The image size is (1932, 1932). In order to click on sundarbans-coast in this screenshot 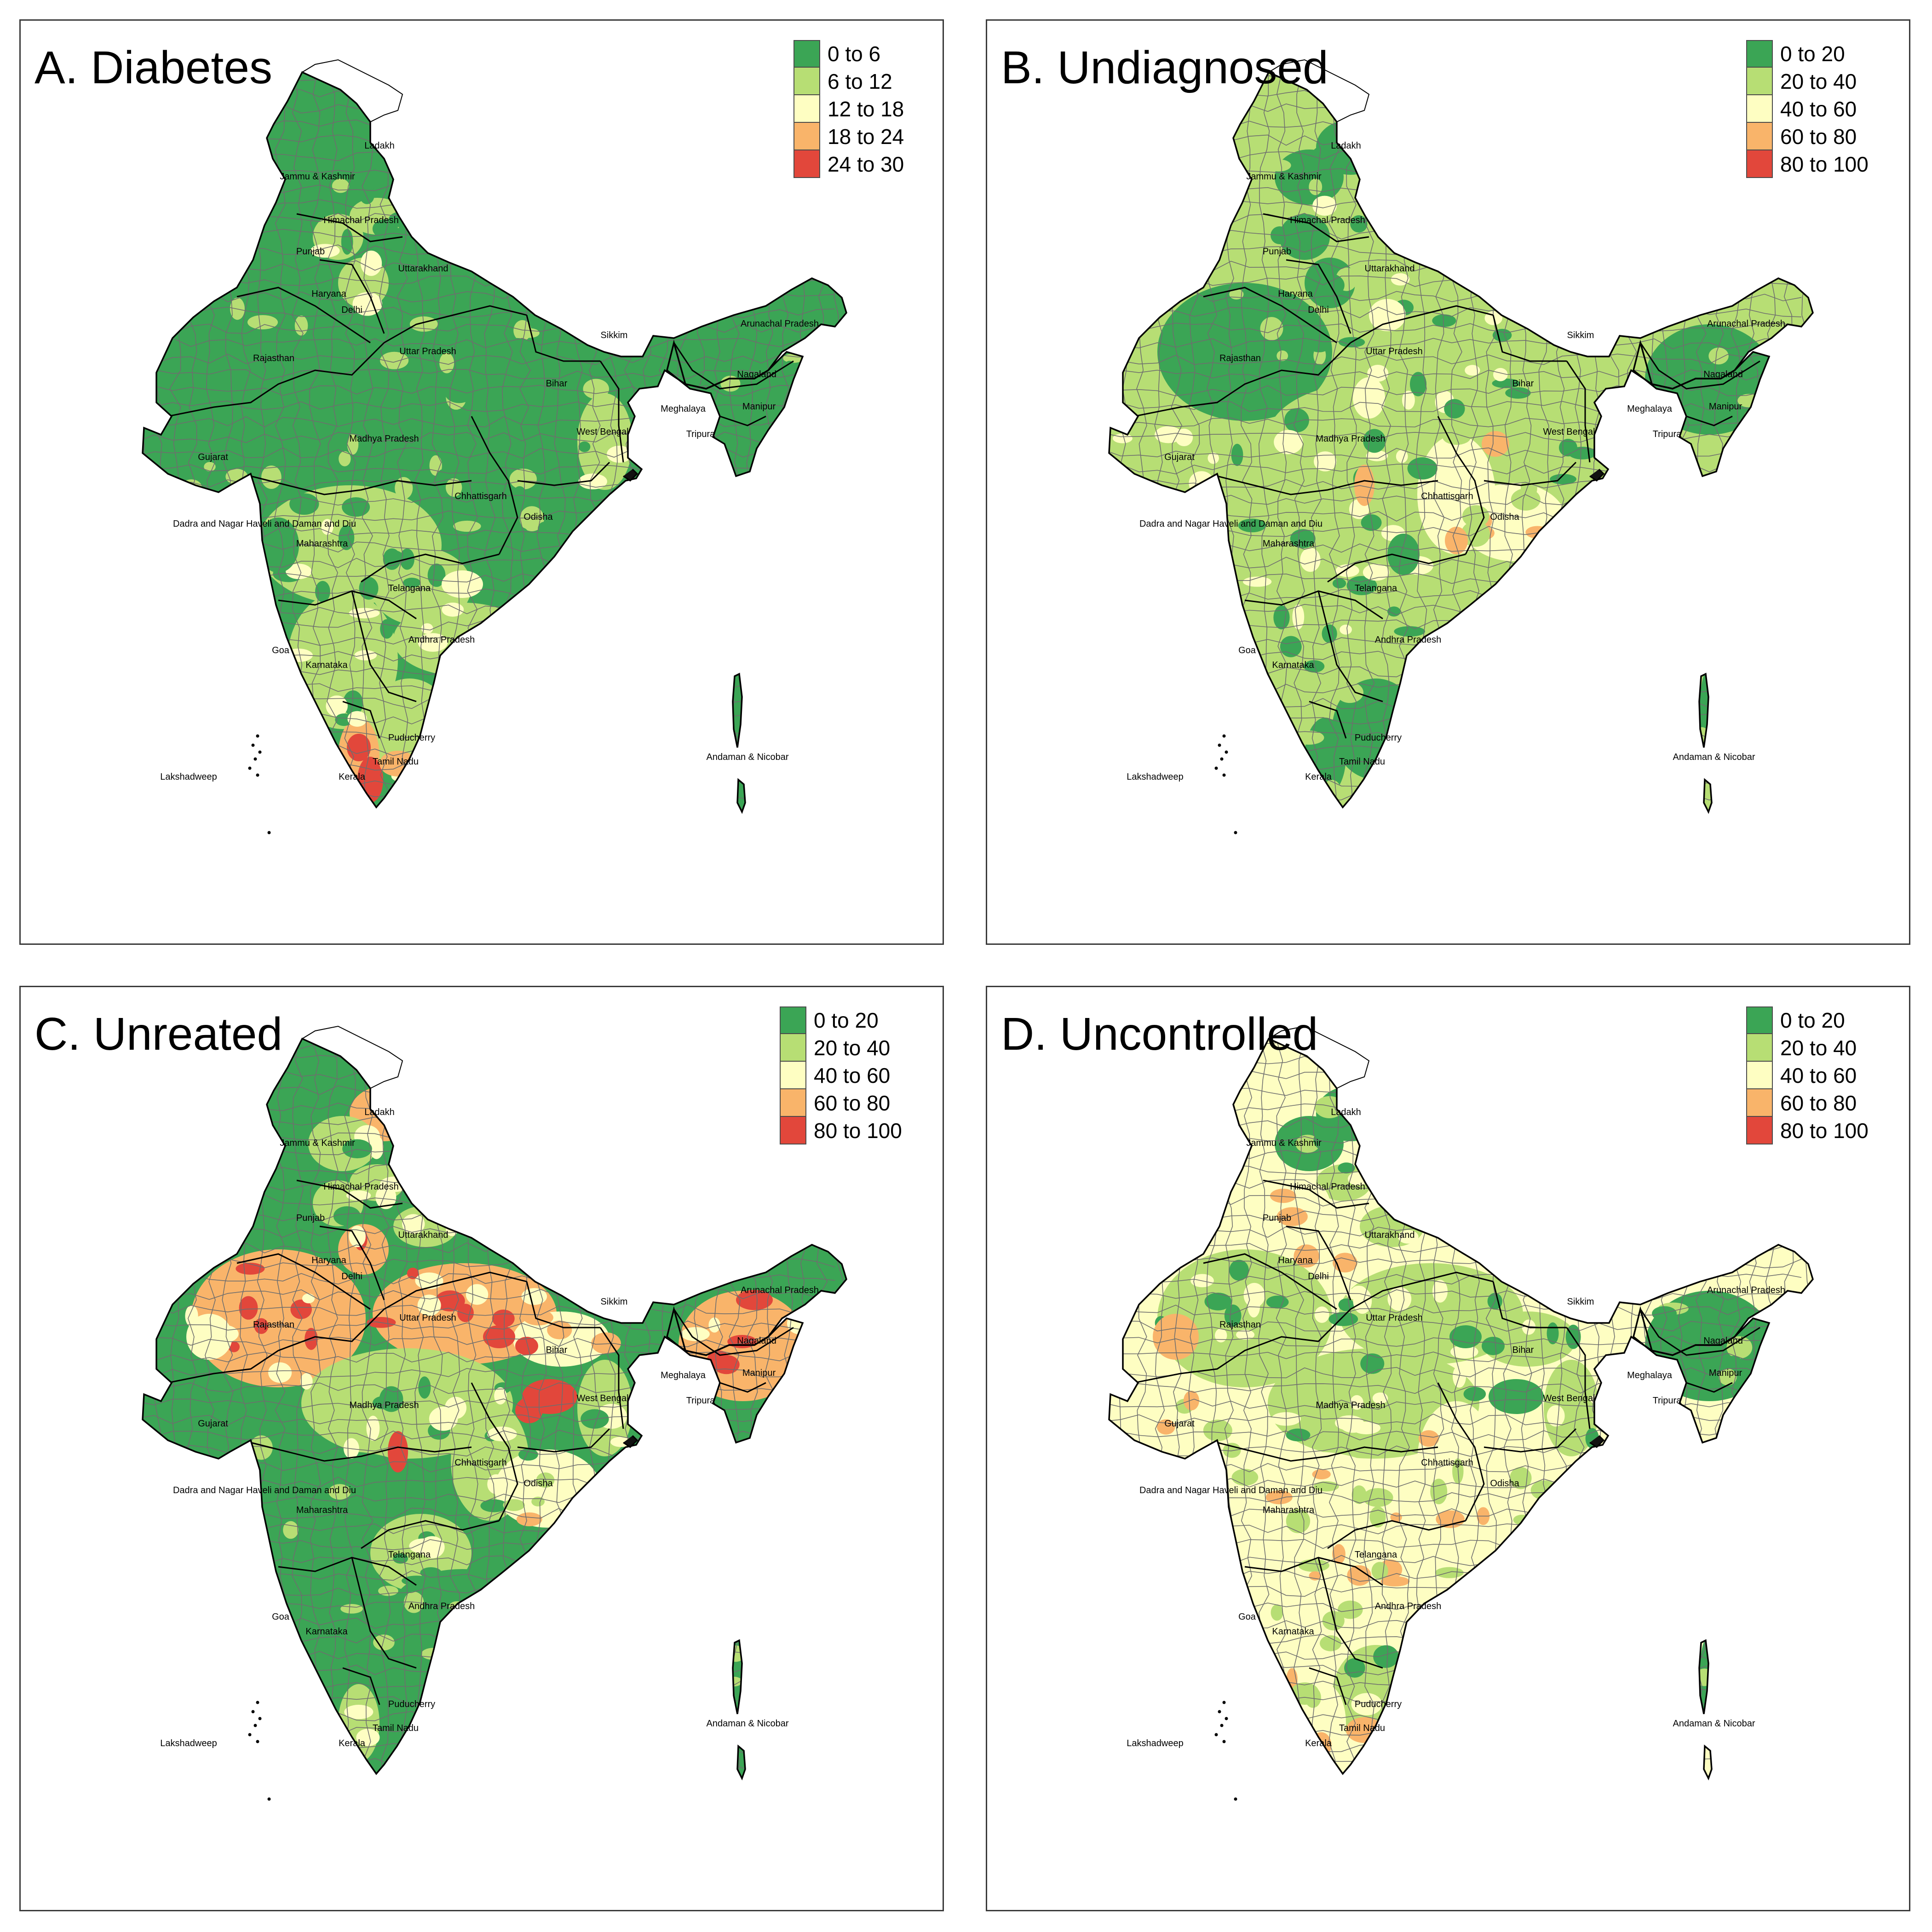, I will do `click(1597, 475)`.